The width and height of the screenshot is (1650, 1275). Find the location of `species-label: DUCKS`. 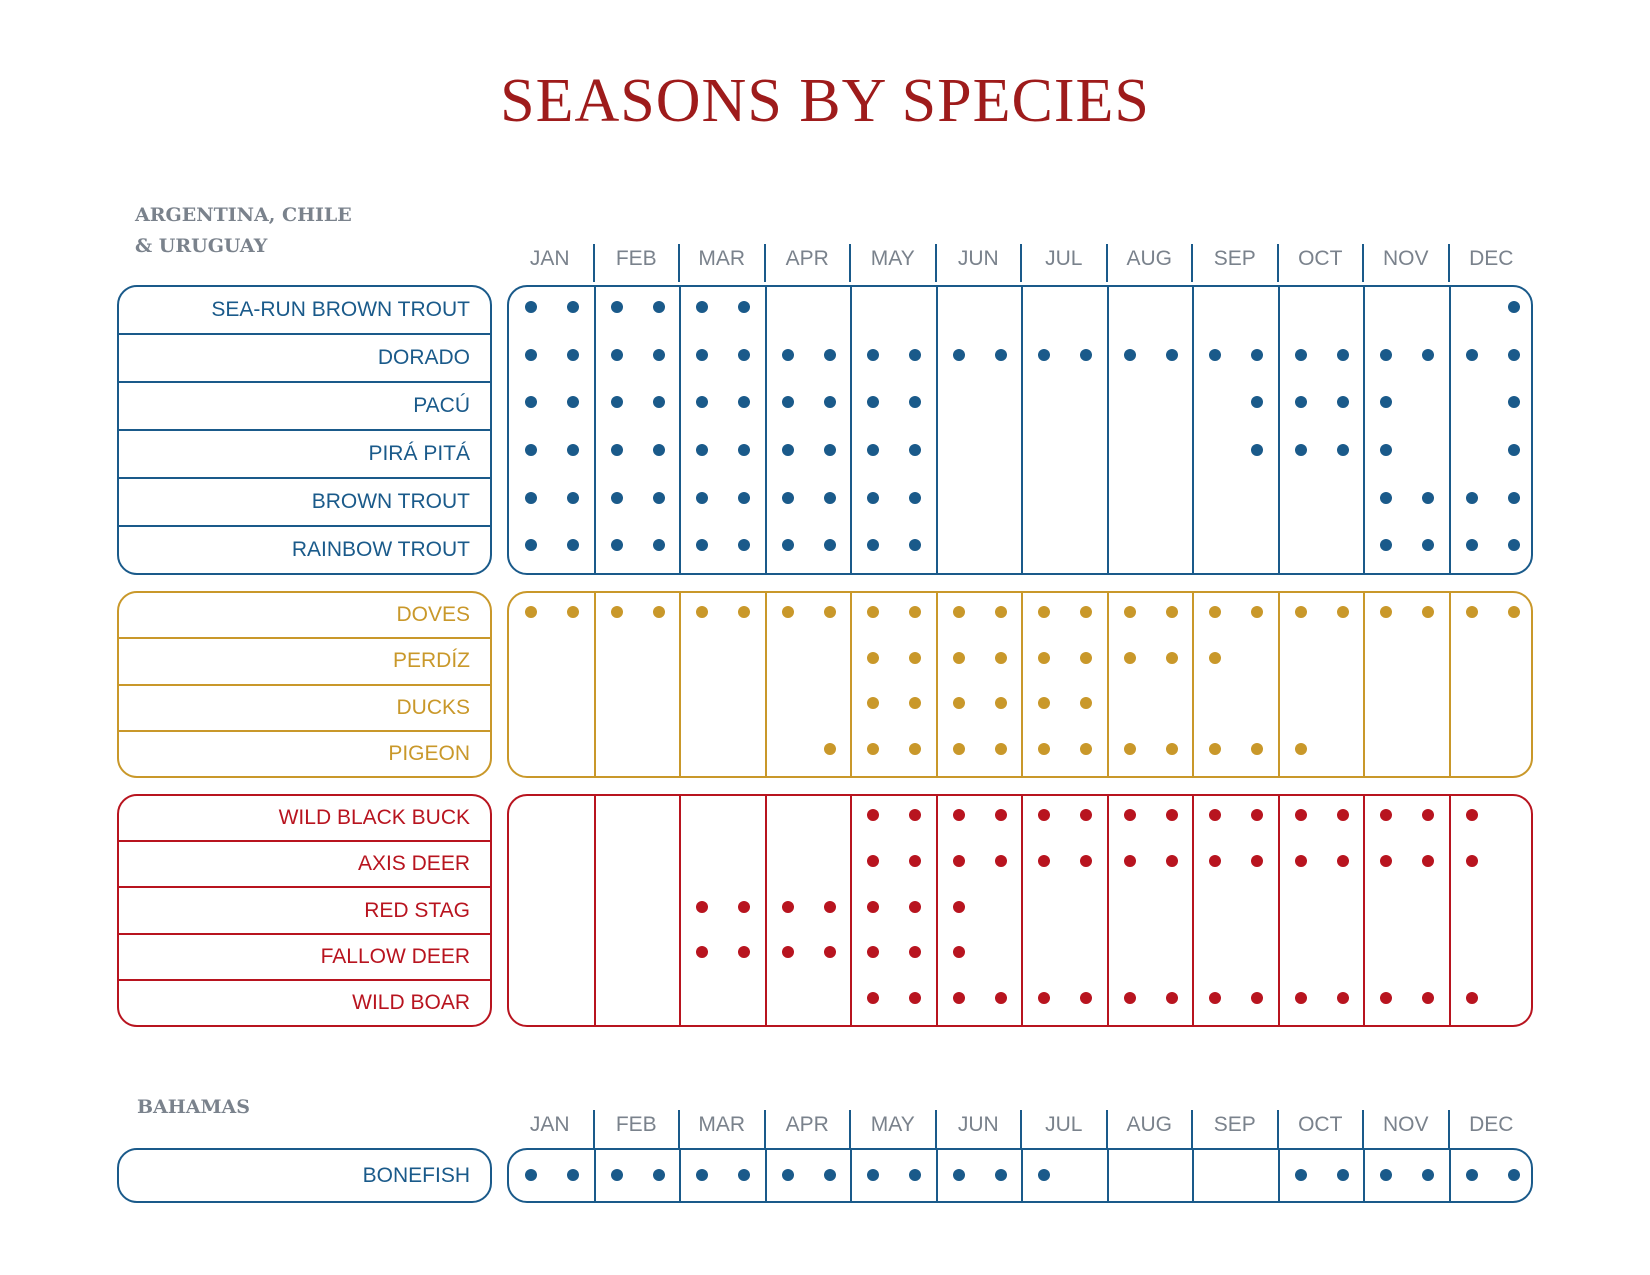

species-label: DUCKS is located at coordinates (304, 706).